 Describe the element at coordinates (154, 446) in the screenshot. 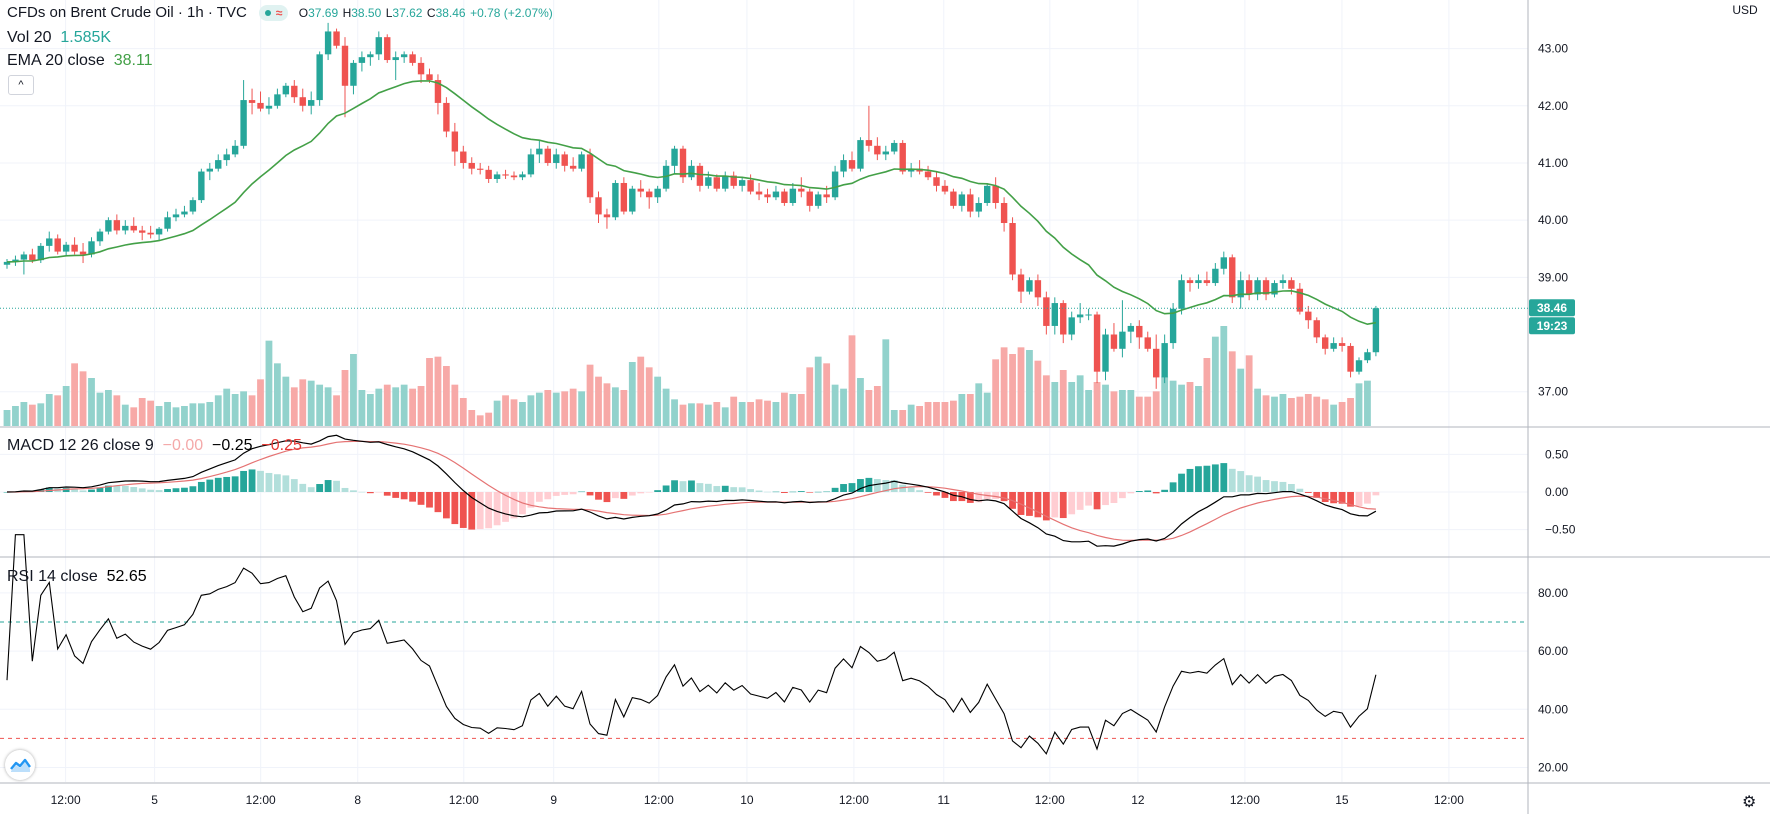

I see `macd-legend: MACD 12 26 close 9 −0.00 −0.25 −0.25` at that location.